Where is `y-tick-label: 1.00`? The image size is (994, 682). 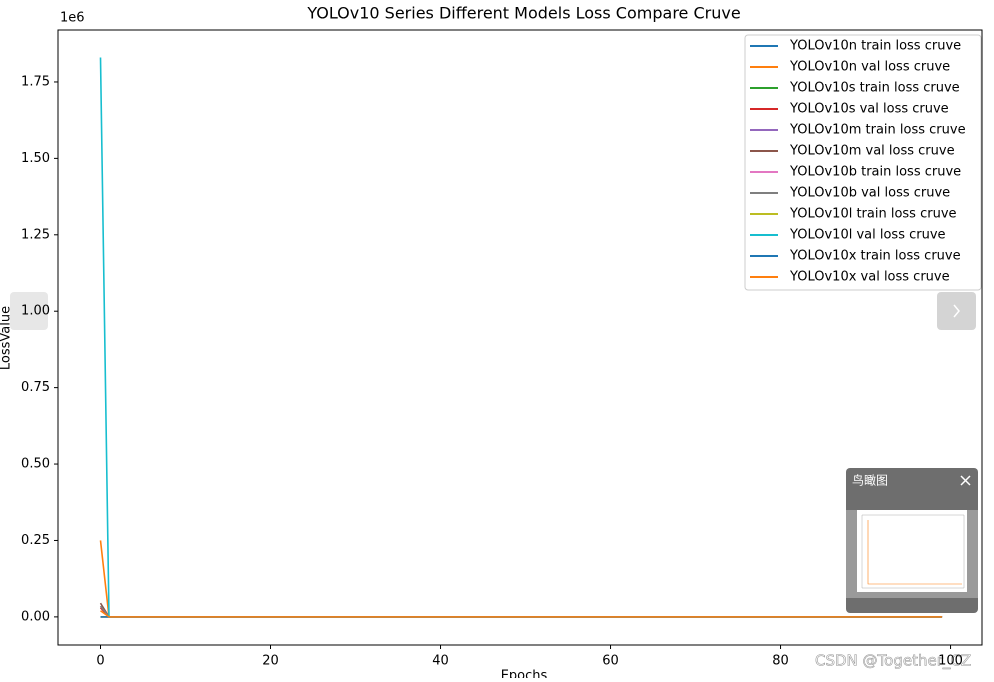
y-tick-label: 1.00 is located at coordinates (35, 311).